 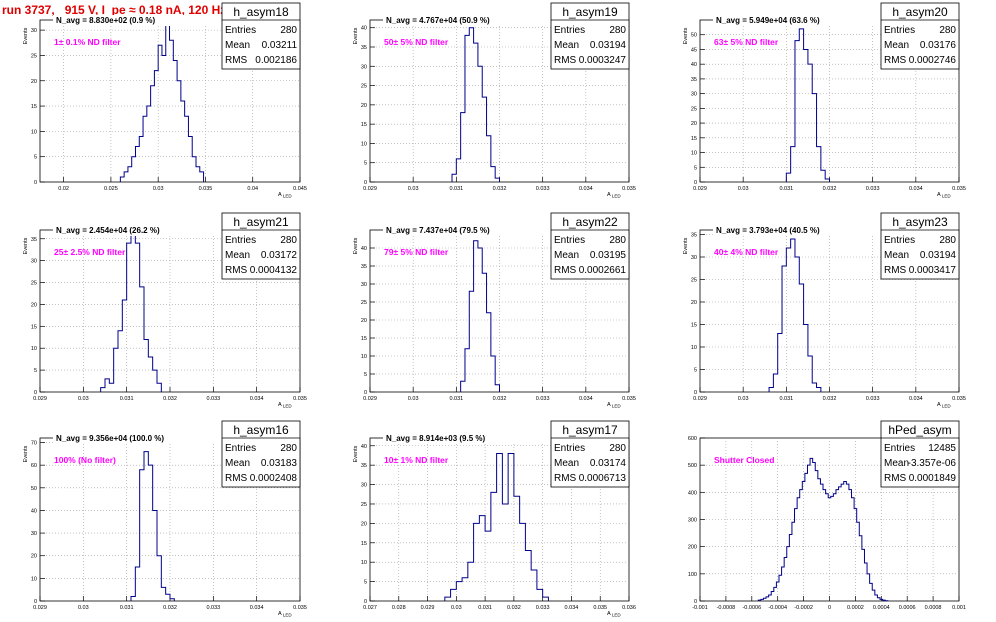 What do you see at coordinates (608, 255) in the screenshot?
I see `stats-value: 0.03195` at bounding box center [608, 255].